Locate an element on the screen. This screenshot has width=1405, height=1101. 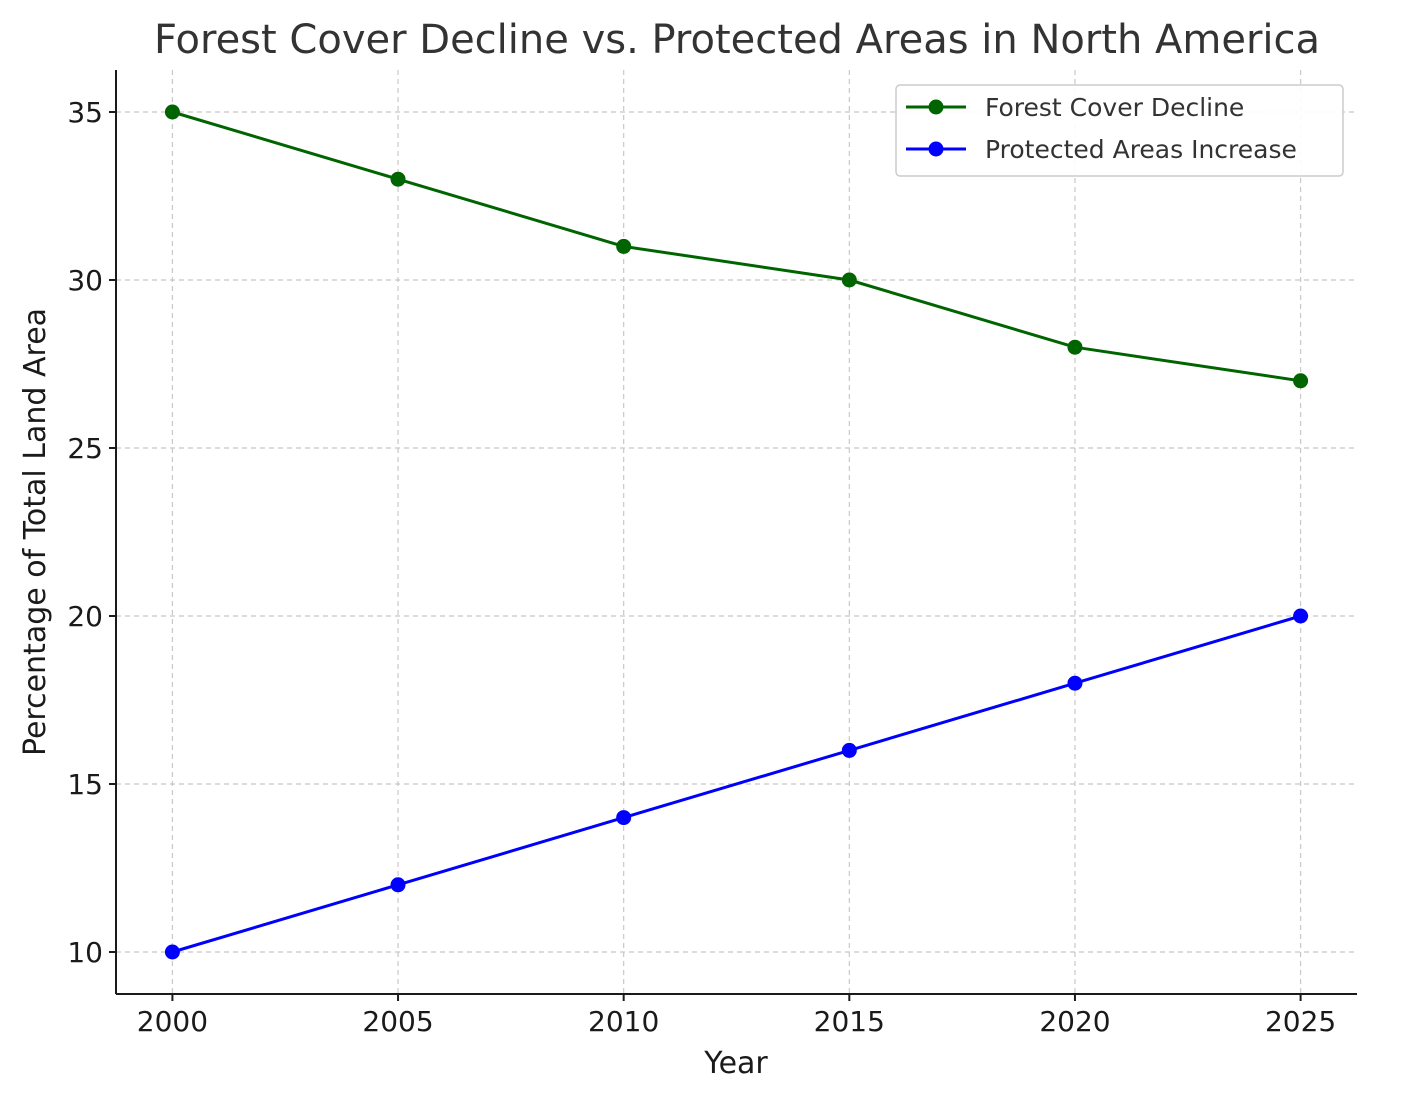
legend-box is located at coordinates (1119, 130).